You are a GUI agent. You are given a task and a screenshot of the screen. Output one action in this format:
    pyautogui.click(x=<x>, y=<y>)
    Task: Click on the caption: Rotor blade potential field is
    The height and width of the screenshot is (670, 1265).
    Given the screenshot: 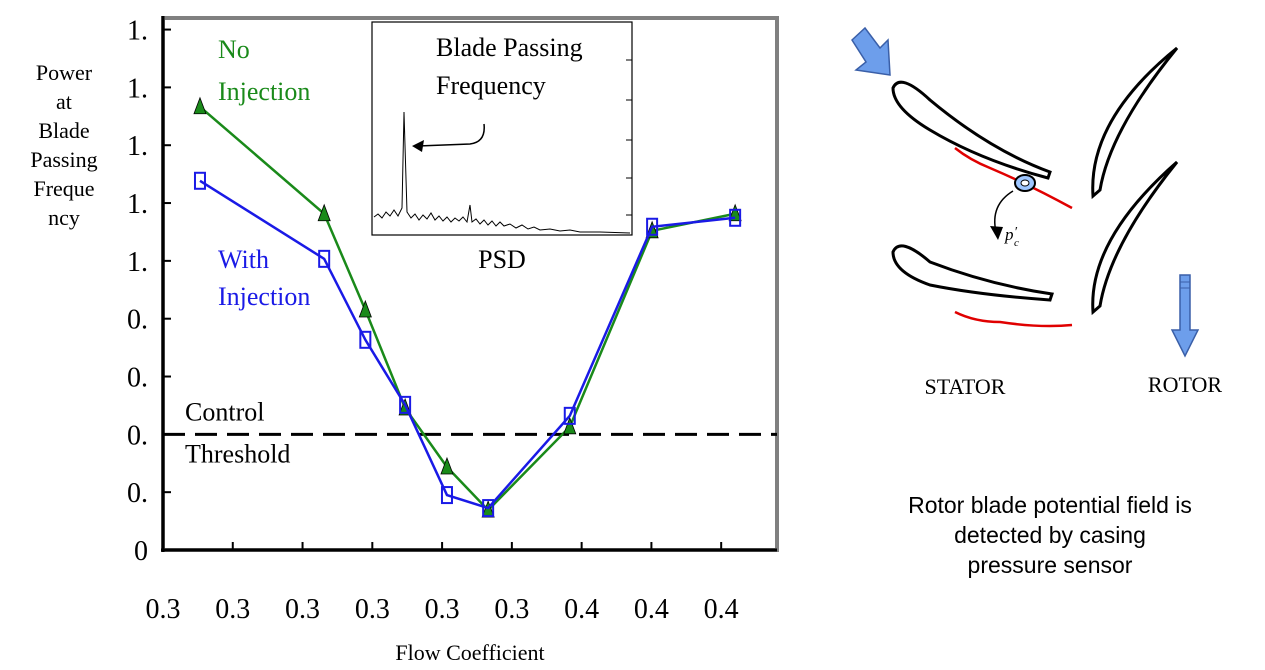 What is the action you would take?
    pyautogui.click(x=1050, y=505)
    